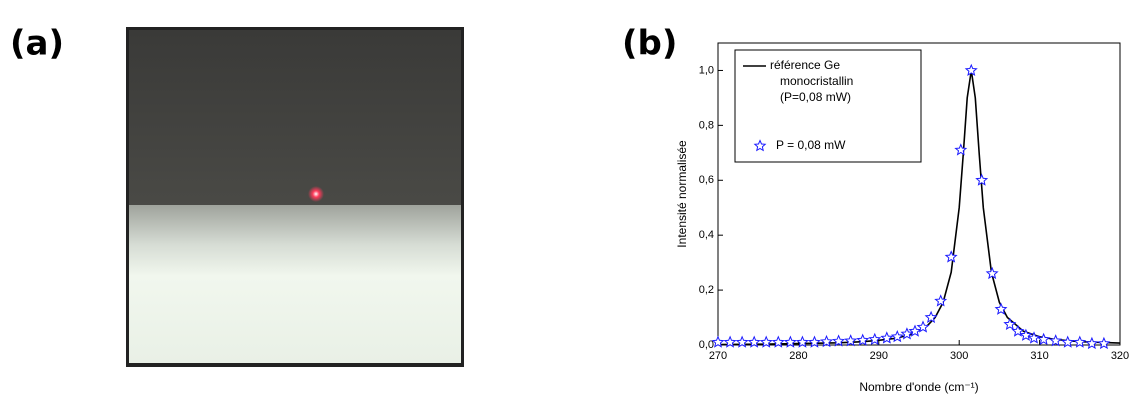 This screenshot has width=1135, height=406. What do you see at coordinates (760, 145) in the screenshot?
I see `legend-star` at bounding box center [760, 145].